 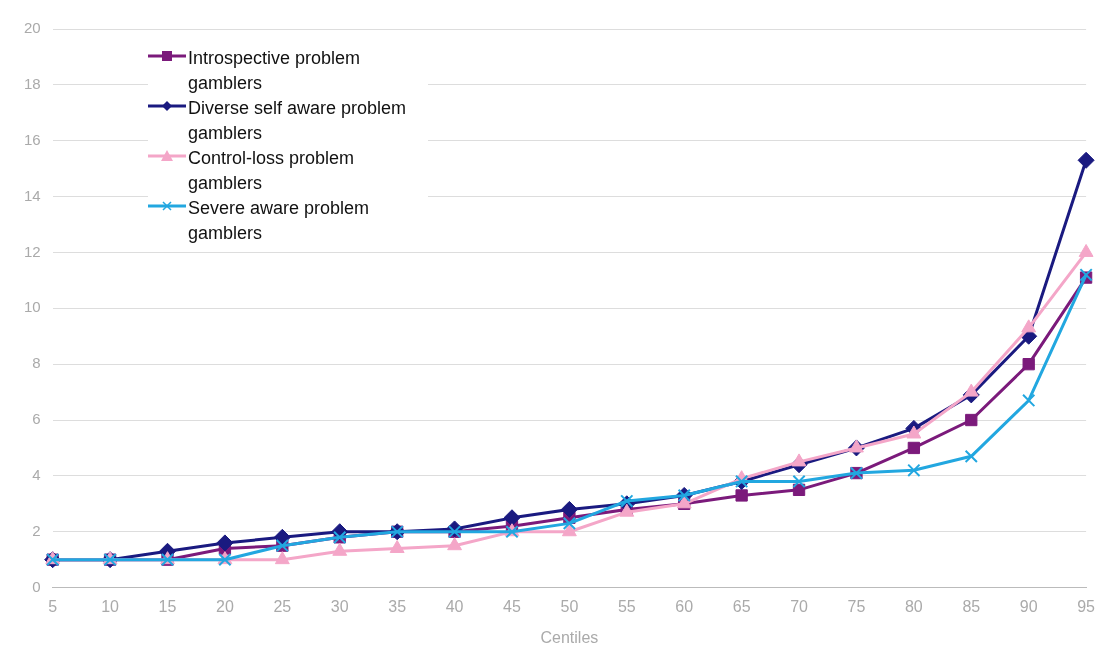 I want to click on y-tick-label: 10, so click(x=32, y=307).